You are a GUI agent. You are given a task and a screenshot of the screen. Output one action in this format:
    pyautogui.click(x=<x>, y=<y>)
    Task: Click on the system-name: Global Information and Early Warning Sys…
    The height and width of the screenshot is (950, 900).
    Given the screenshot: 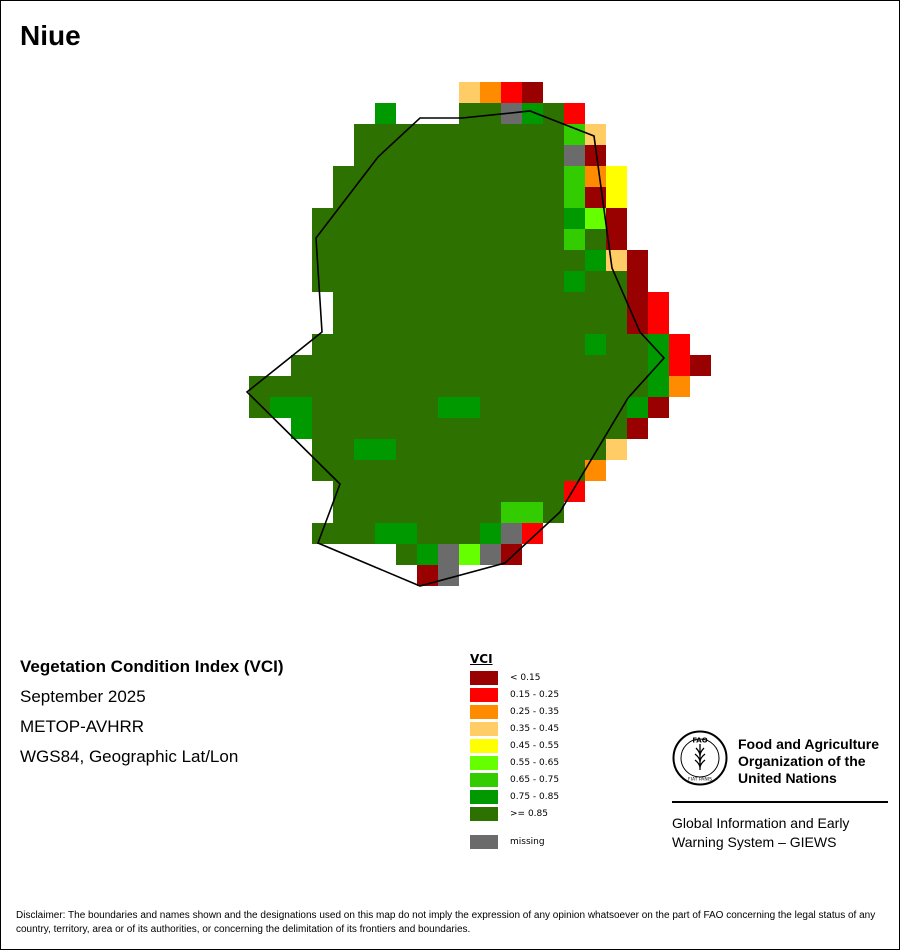 What is the action you would take?
    pyautogui.click(x=760, y=833)
    